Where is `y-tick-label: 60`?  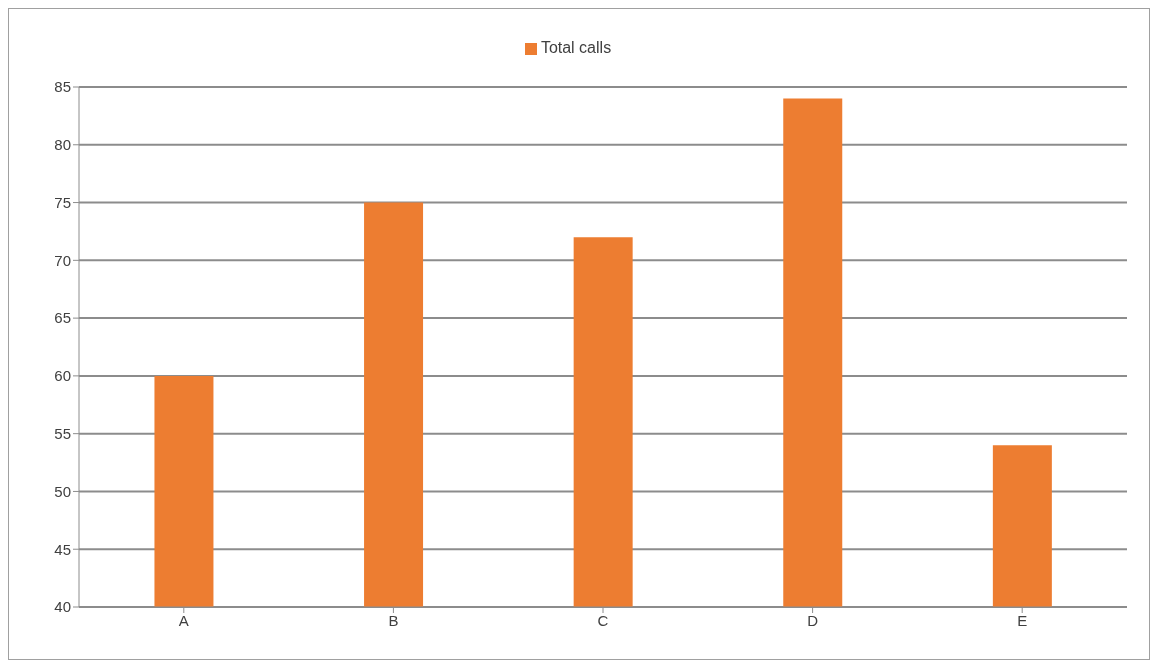 y-tick-label: 60 is located at coordinates (62, 376).